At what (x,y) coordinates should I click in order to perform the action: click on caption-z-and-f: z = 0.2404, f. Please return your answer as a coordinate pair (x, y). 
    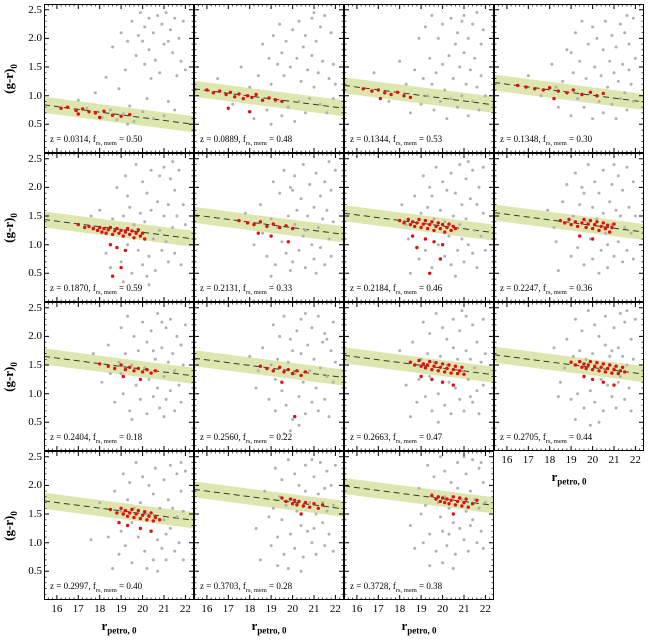
    Looking at the image, I should click on (73, 437).